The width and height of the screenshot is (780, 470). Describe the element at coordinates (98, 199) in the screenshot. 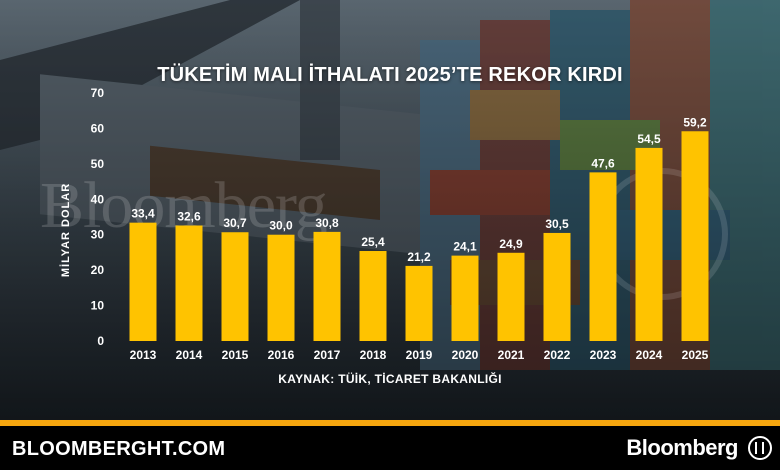

I see `y-tick-label: 40` at that location.